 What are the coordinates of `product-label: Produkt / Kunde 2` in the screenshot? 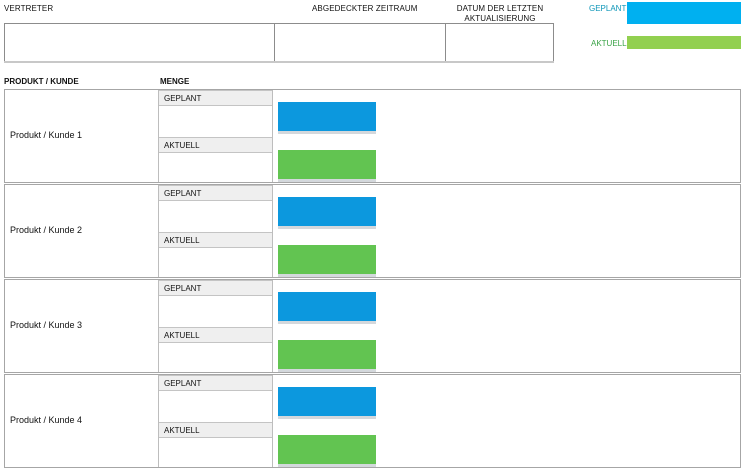 It's located at (46, 230).